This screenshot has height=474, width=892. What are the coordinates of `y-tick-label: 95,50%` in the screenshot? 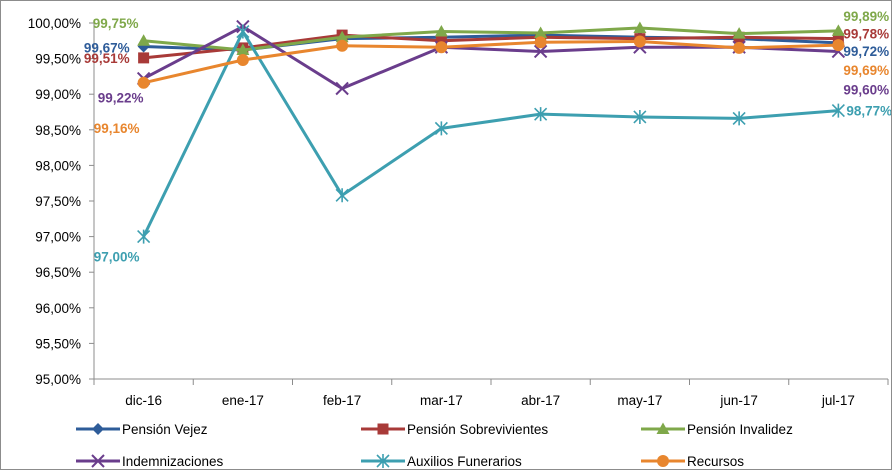 It's located at (58, 343).